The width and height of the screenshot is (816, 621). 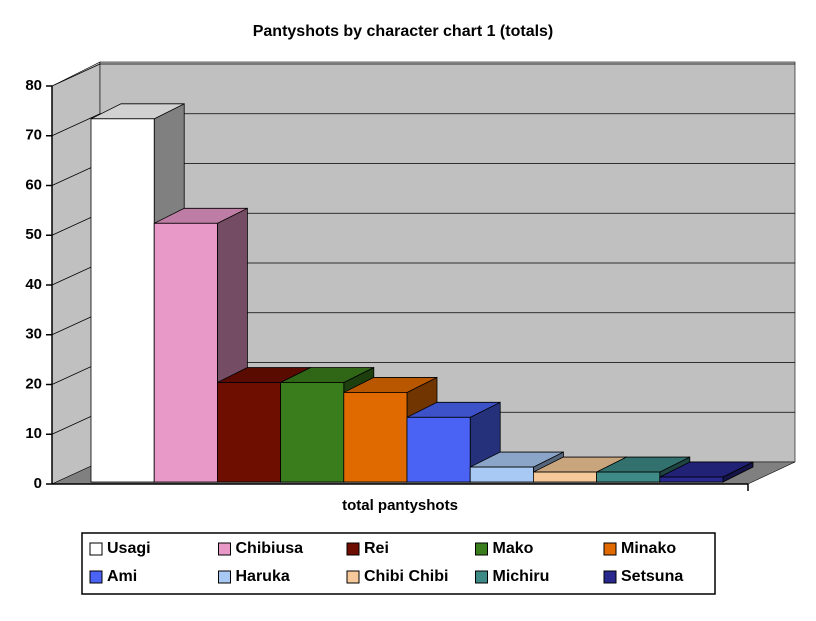 I want to click on y-tick-label: 50, so click(x=33, y=234).